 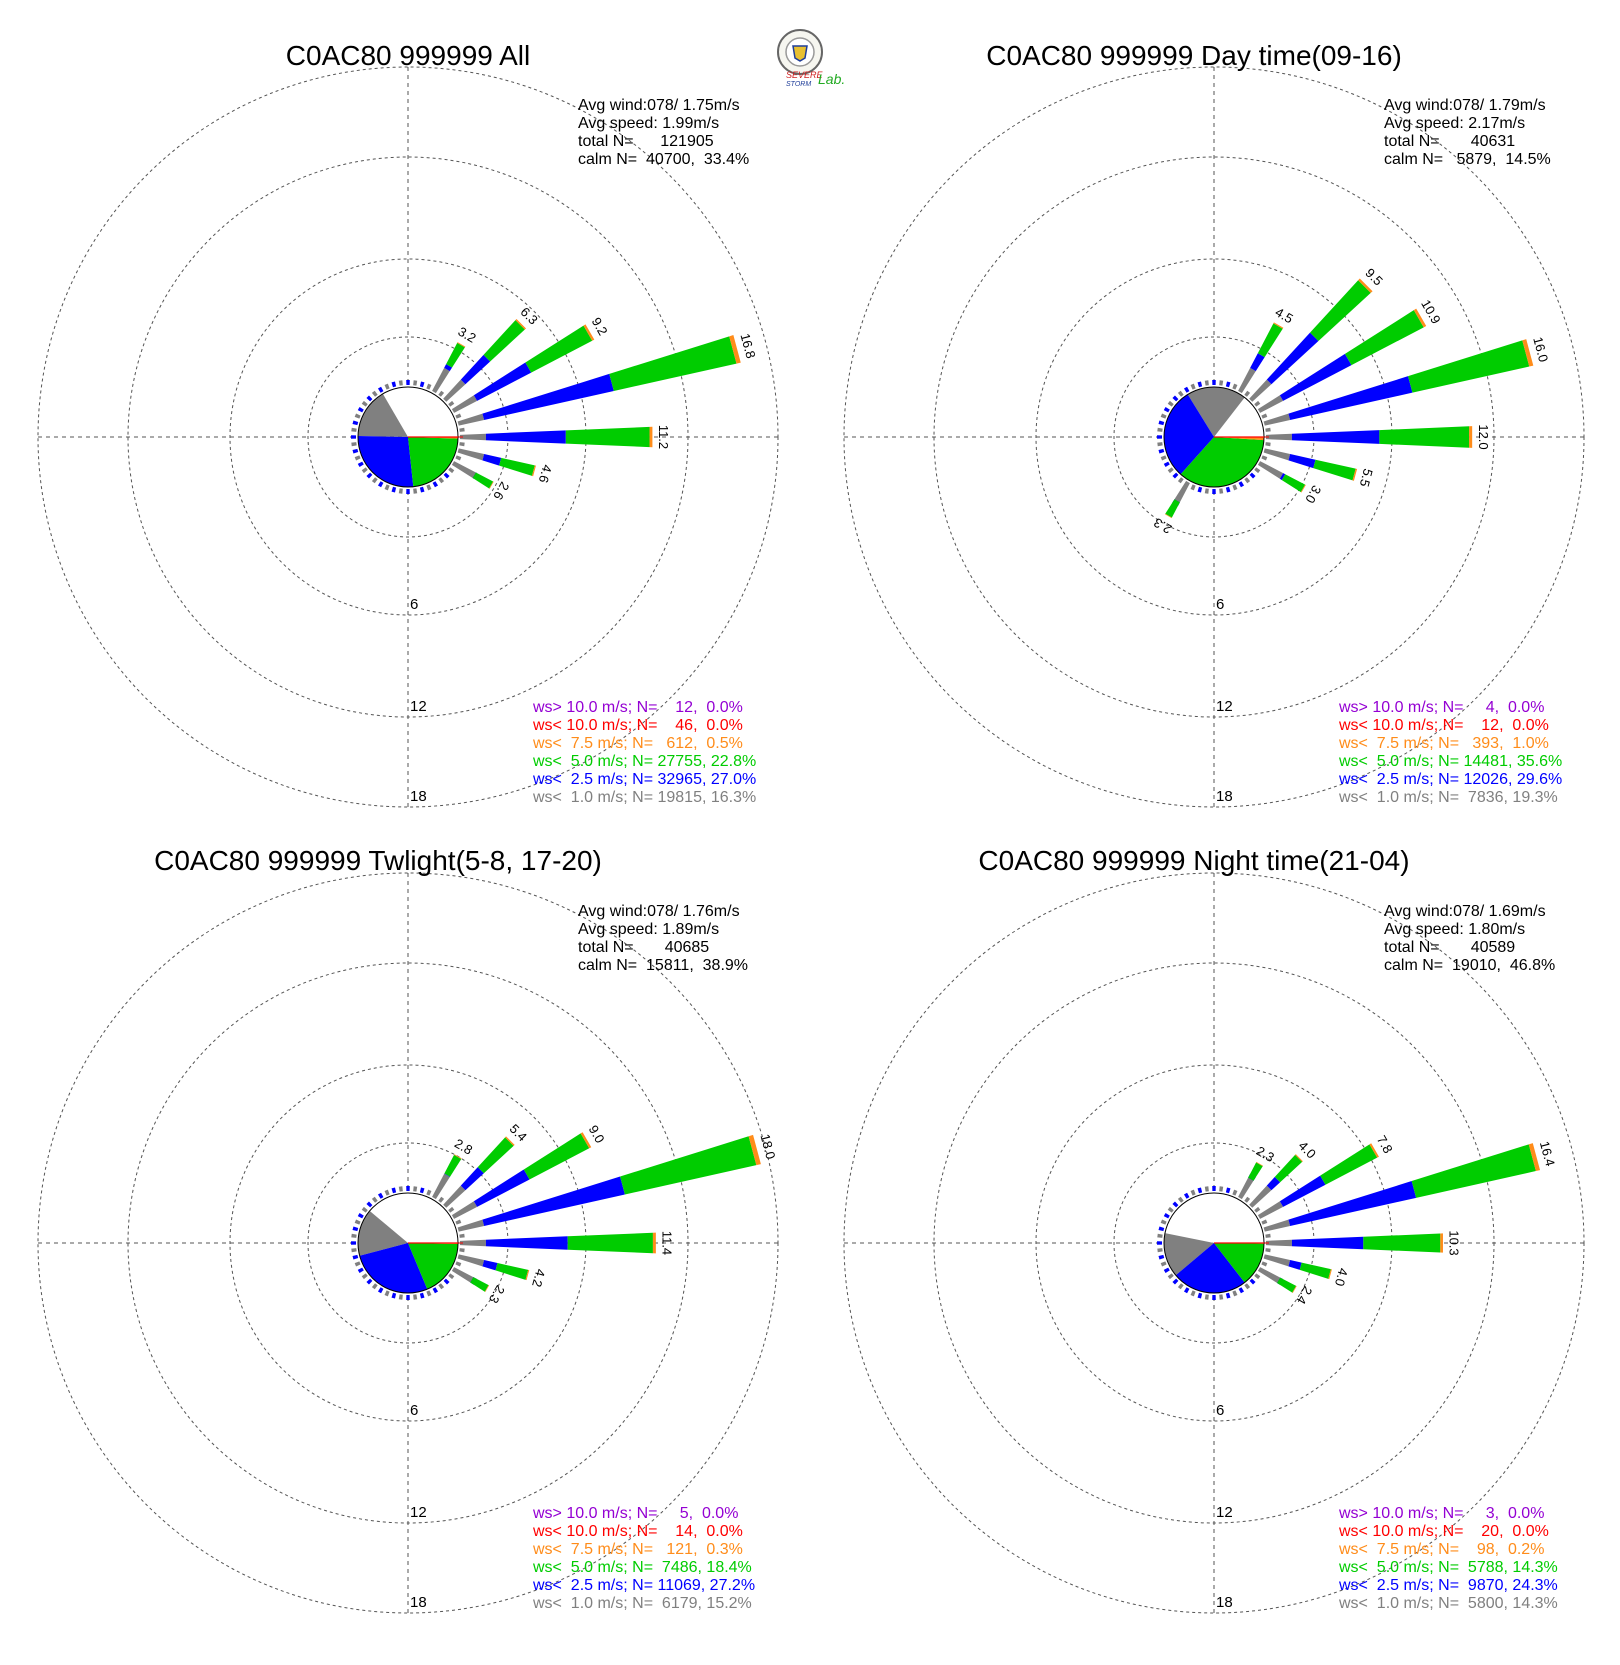 What do you see at coordinates (1239, 1263) in the screenshot?
I see `lt5-slice` at bounding box center [1239, 1263].